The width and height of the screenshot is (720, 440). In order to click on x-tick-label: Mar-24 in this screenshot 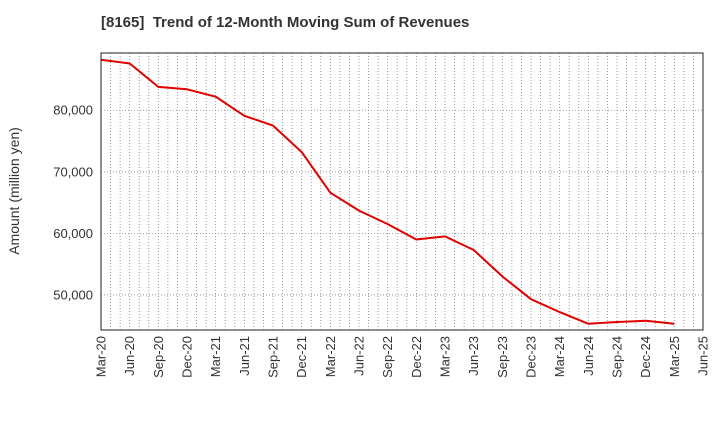, I will do `click(559, 356)`.